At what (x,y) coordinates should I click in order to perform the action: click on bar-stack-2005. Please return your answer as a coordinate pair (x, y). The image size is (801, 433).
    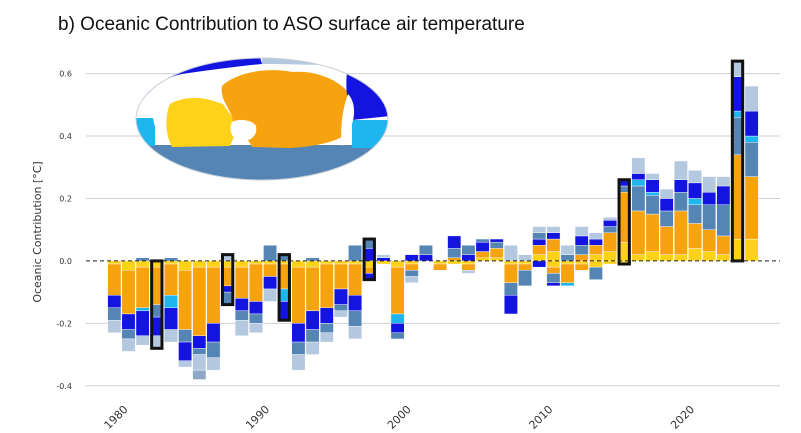
    Looking at the image, I should click on (482, 250).